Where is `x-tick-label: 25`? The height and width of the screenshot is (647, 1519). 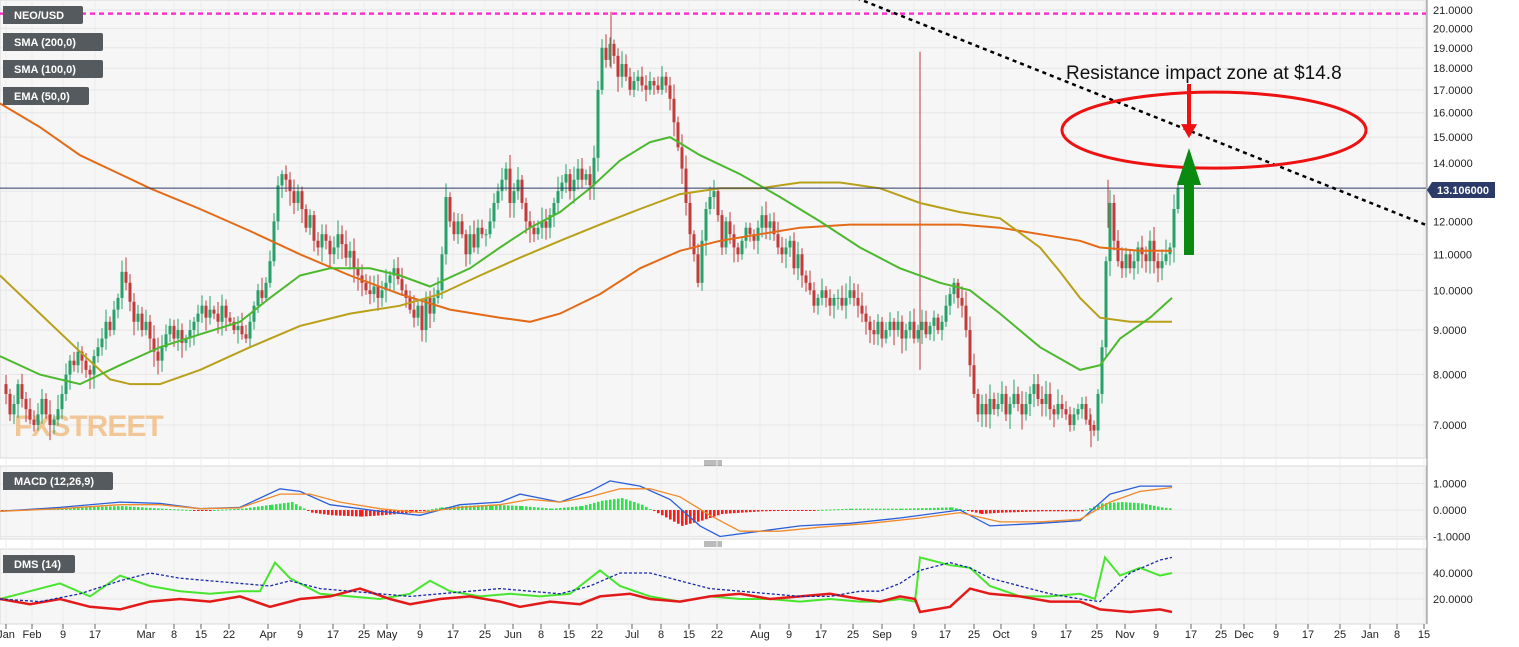
x-tick-label: 25 is located at coordinates (485, 635).